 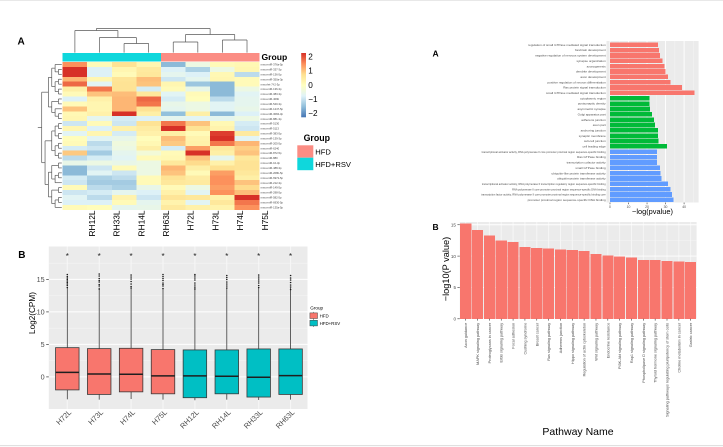 I want to click on svg-text: mmu-miR-6930-5p, so click(x=272, y=203).